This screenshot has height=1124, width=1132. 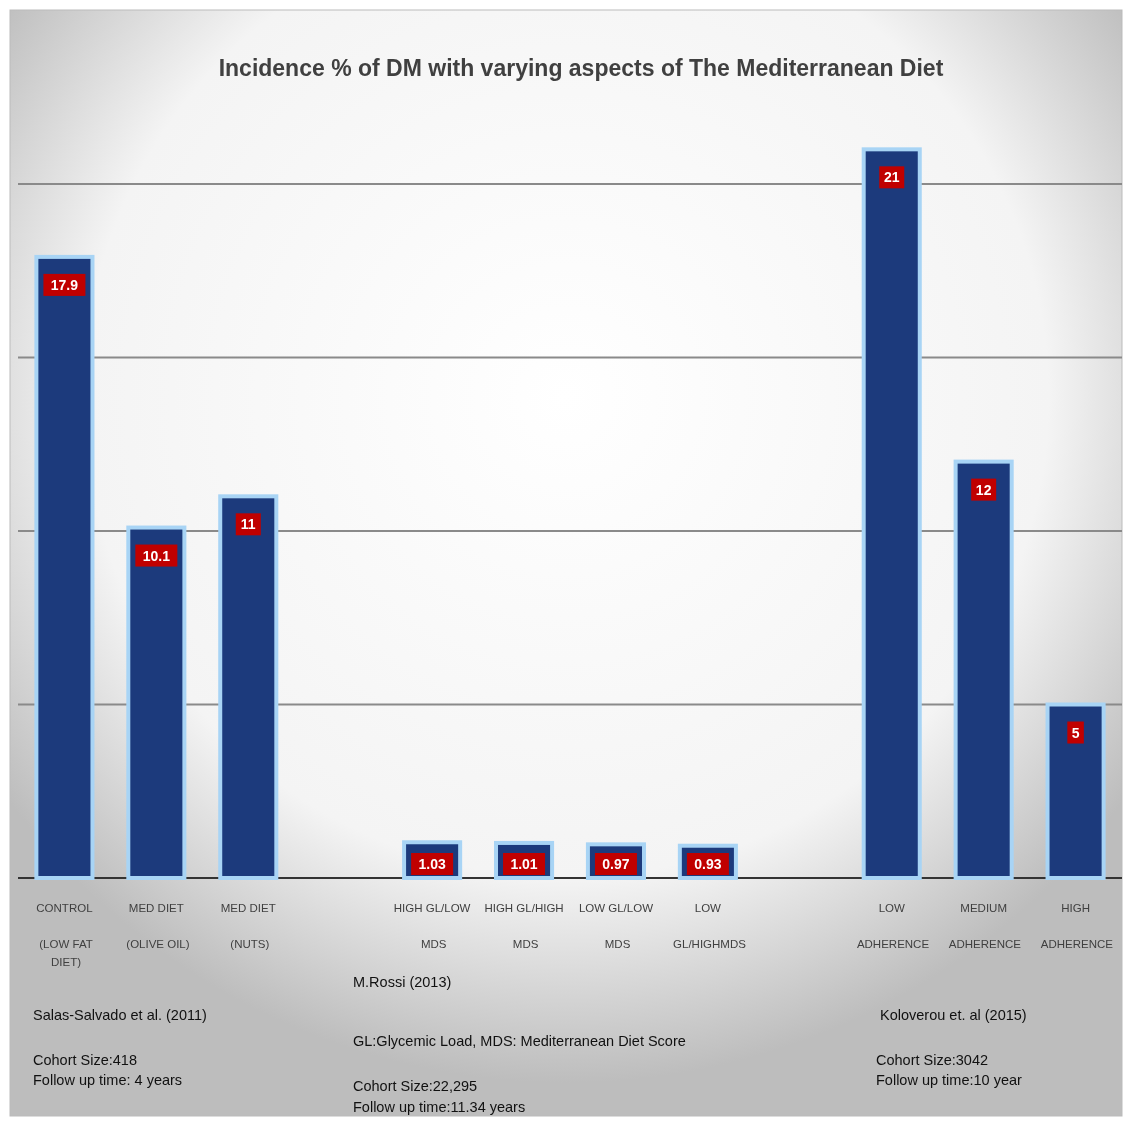 I want to click on data-label: 5, so click(x=1075, y=732).